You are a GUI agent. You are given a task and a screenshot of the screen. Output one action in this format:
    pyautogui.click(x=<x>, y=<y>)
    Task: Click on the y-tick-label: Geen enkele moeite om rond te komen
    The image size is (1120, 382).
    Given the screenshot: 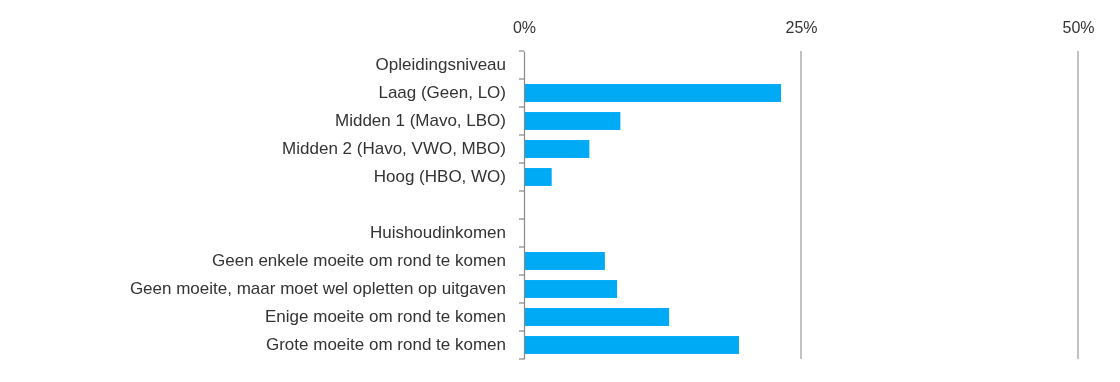 What is the action you would take?
    pyautogui.click(x=359, y=261)
    